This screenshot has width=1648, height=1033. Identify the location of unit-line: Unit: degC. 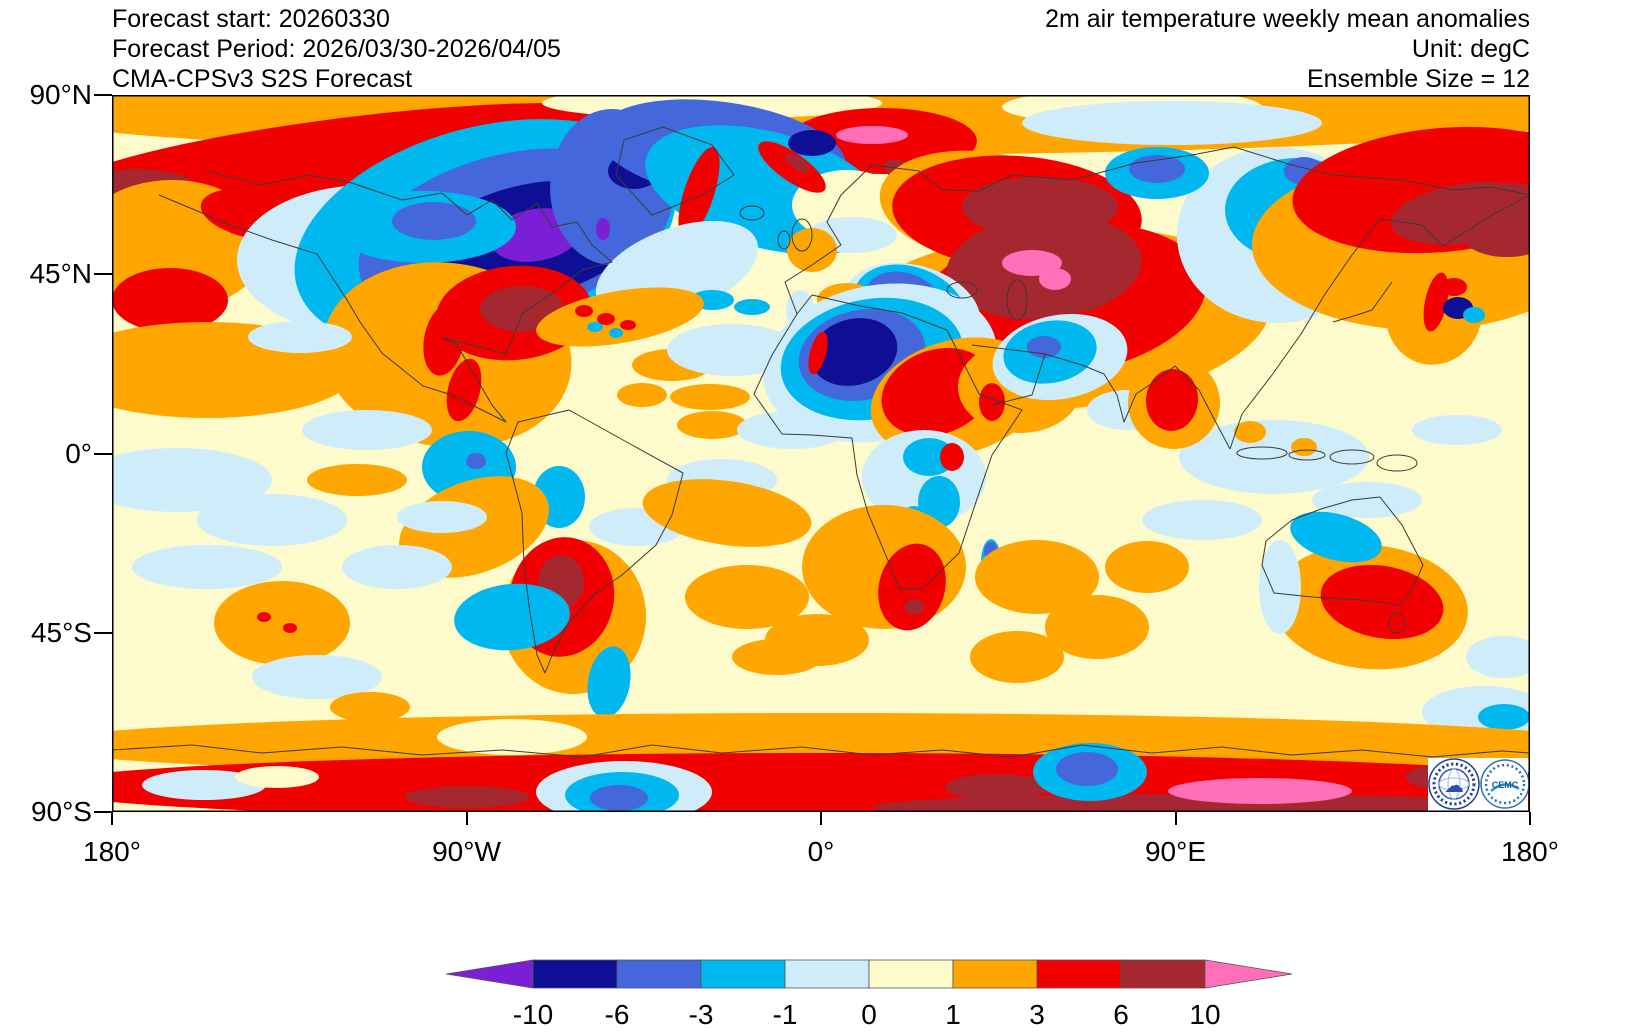
(1470, 49).